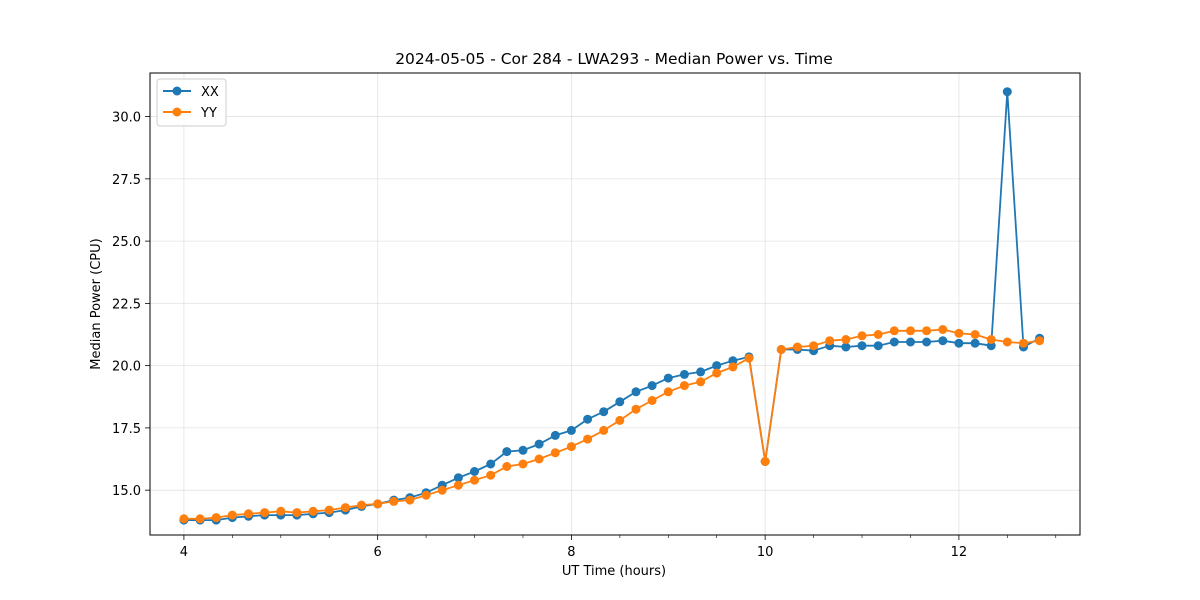  I want to click on y-tick-label: 22.5, so click(126, 304).